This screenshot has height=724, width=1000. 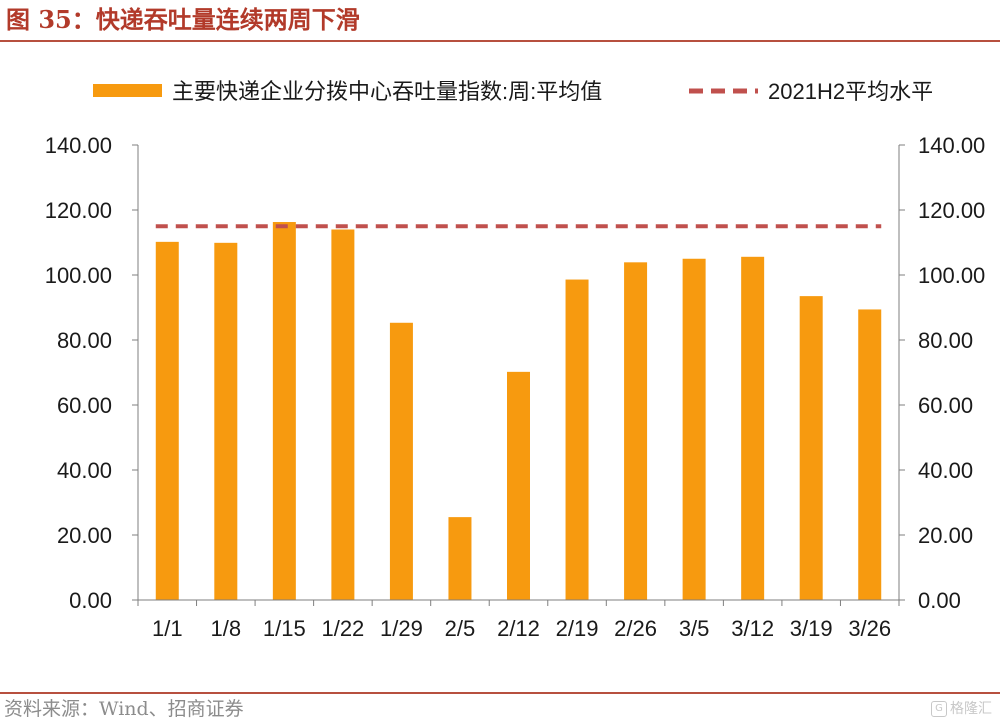 What do you see at coordinates (939, 600) in the screenshot?
I see `right-tick-label: 0.00` at bounding box center [939, 600].